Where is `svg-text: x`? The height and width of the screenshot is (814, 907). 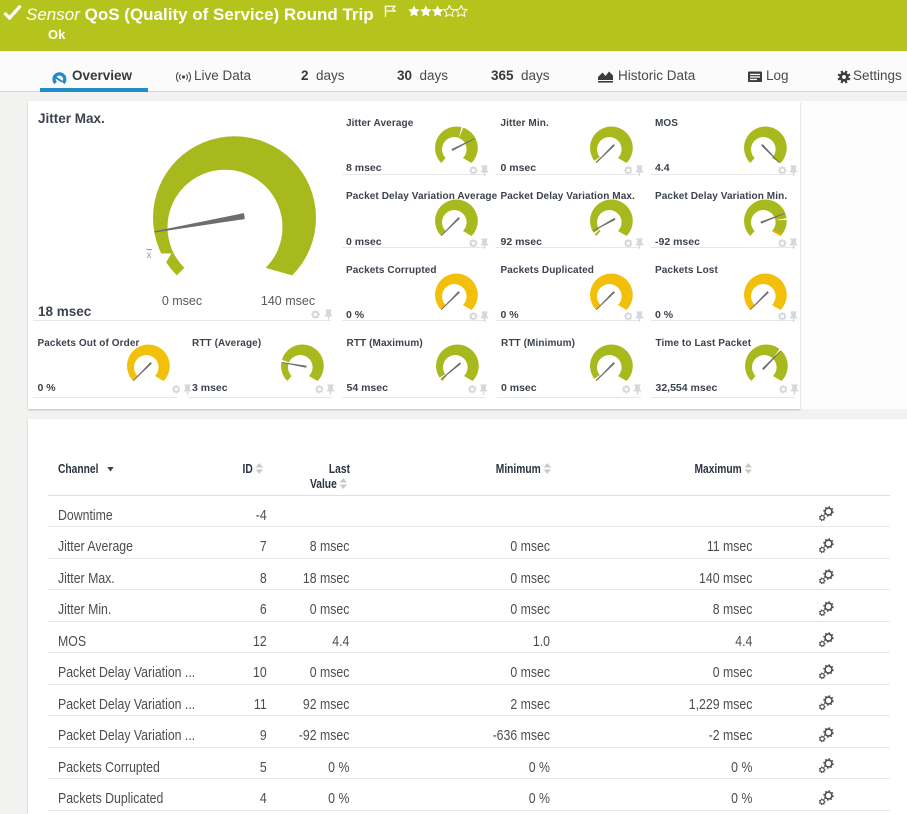 svg-text: x is located at coordinates (149, 255).